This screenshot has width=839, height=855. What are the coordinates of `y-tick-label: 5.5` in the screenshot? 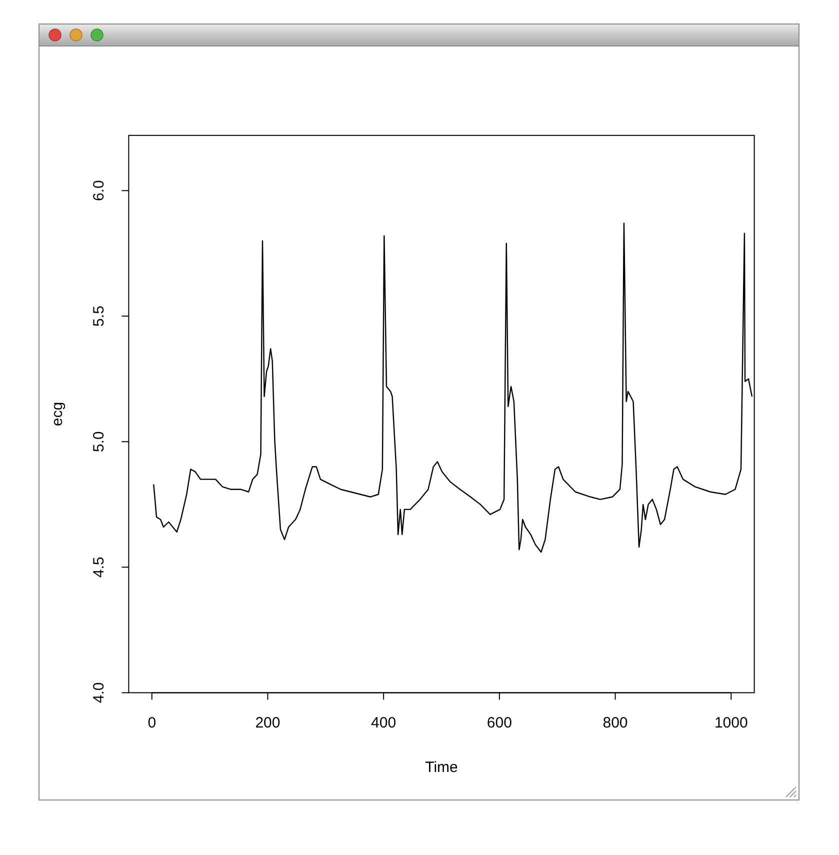 It's located at (99, 316).